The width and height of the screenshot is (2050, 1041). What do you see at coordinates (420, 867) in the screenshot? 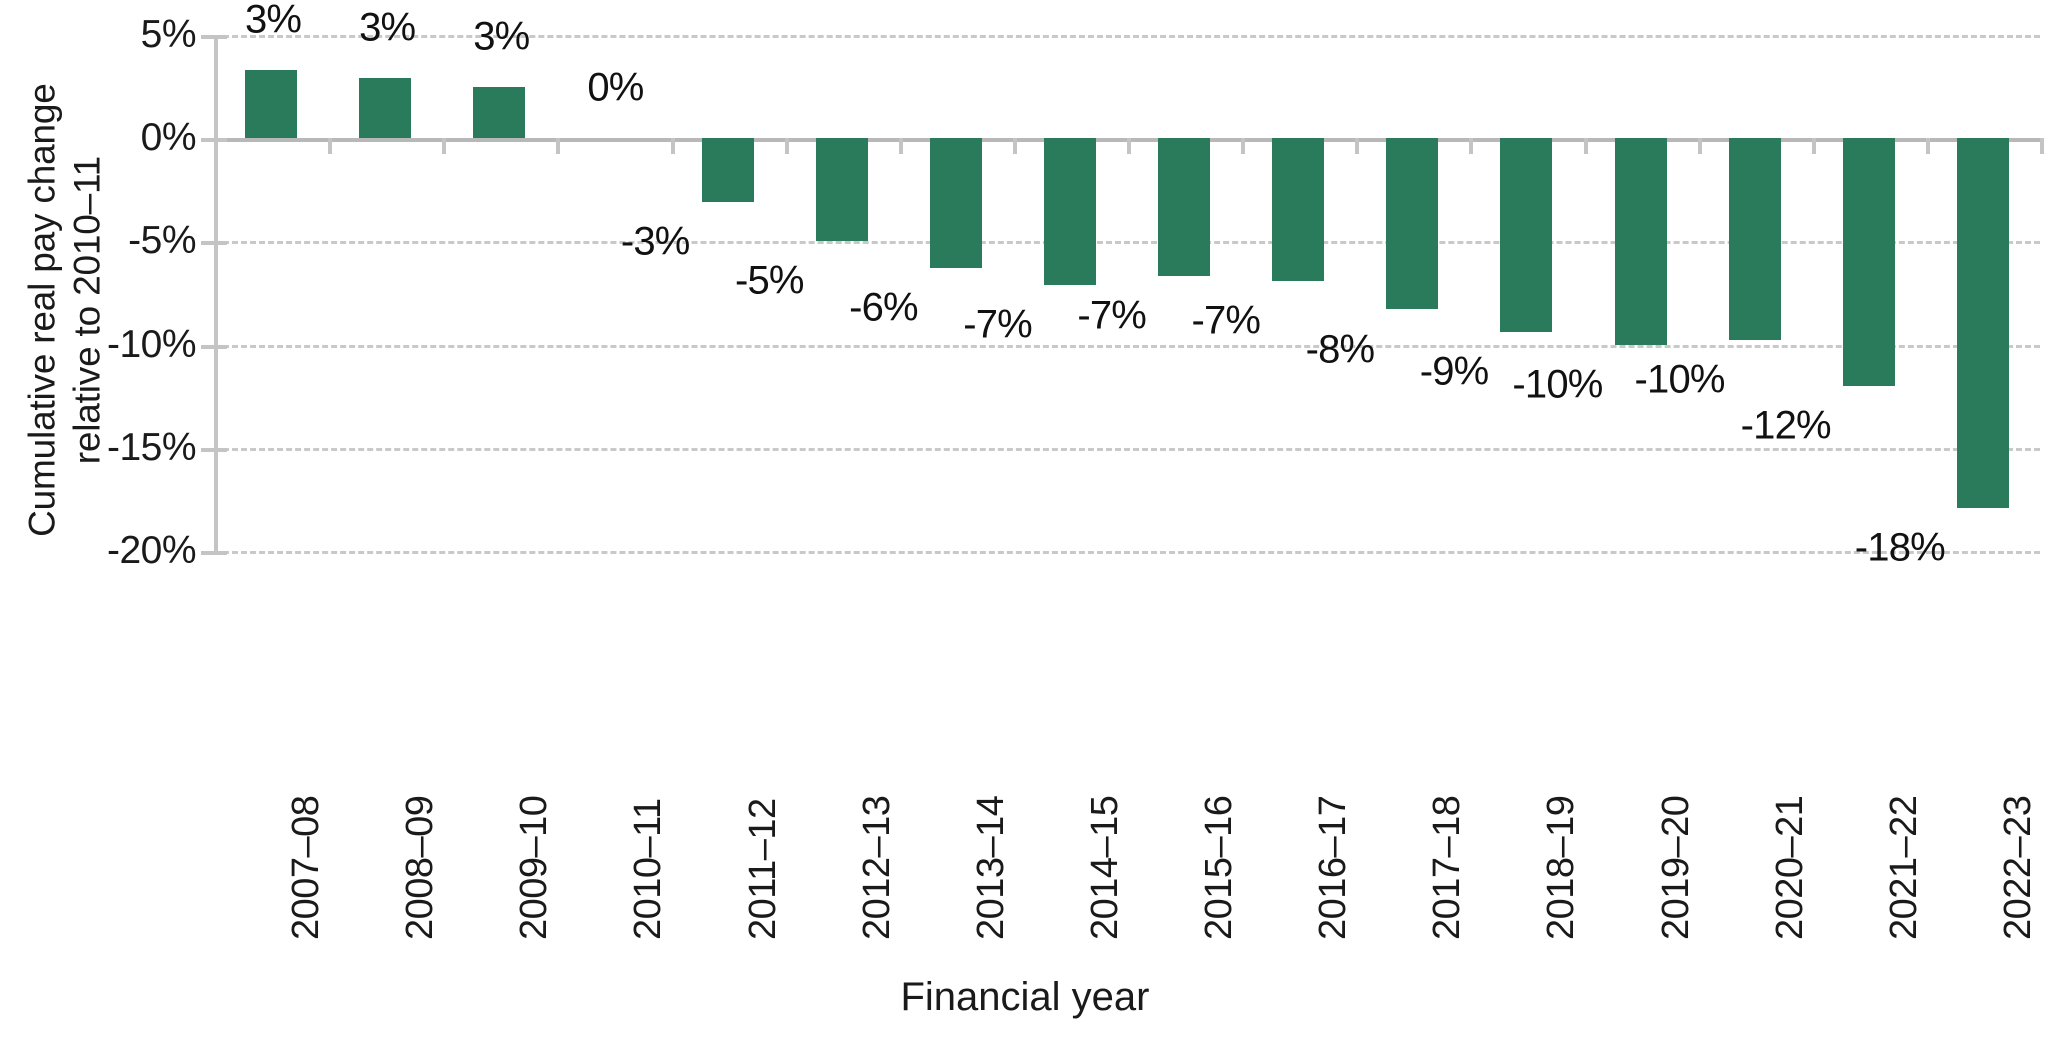
I see `x-axis-tick-label: 2008–09` at bounding box center [420, 867].